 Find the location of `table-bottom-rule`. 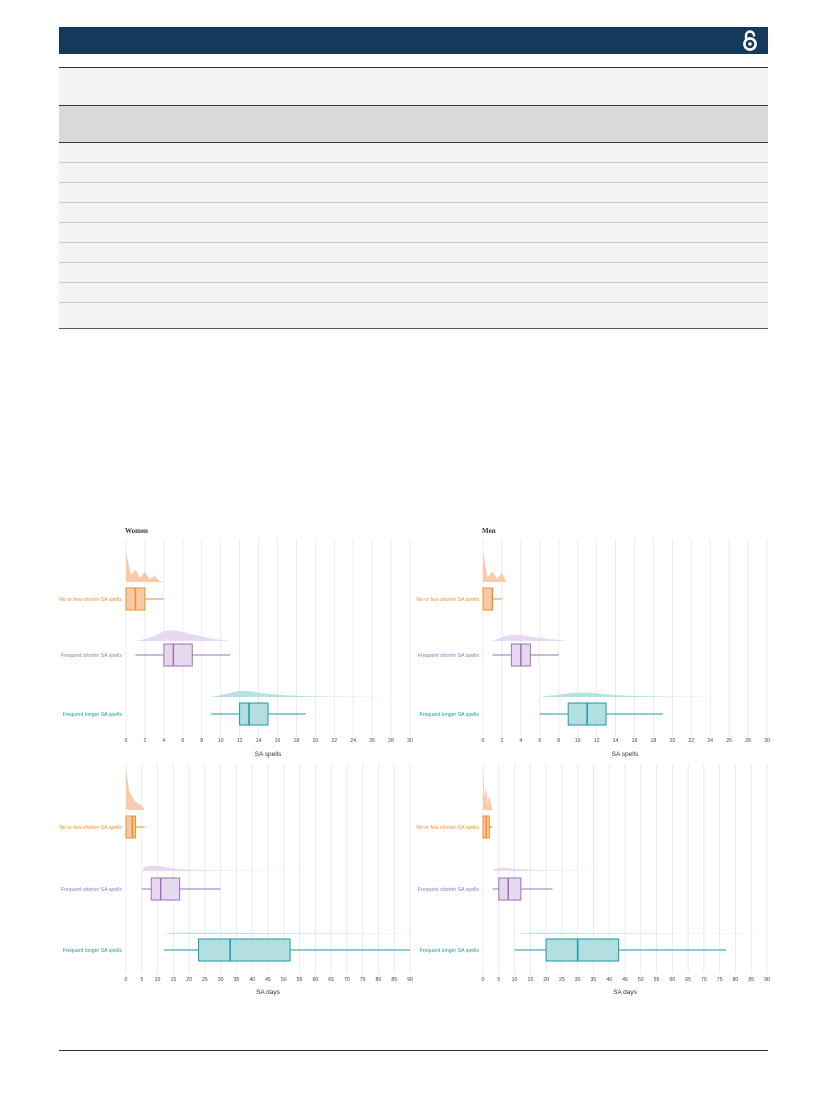

table-bottom-rule is located at coordinates (413, 328).